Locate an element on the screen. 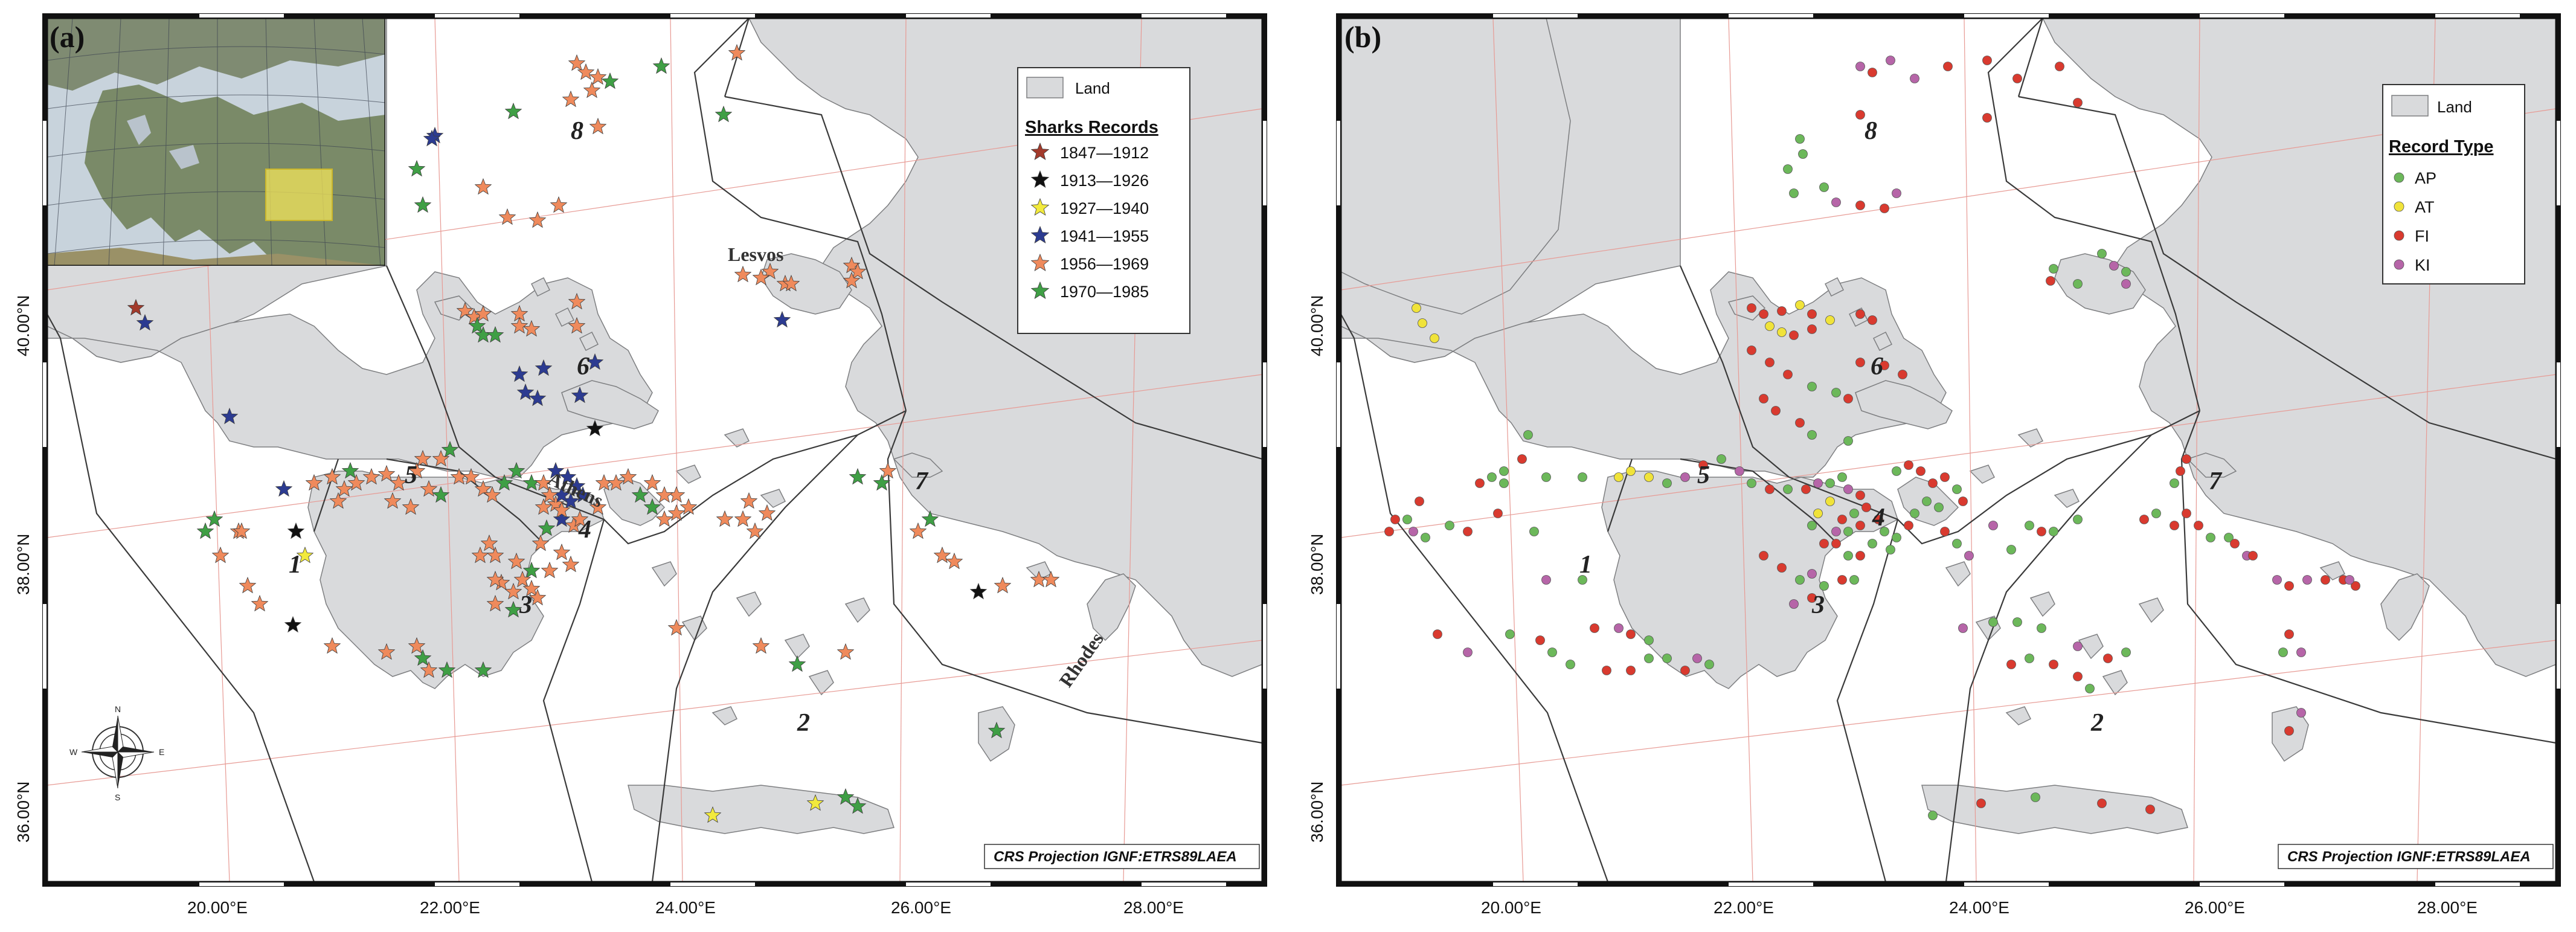  legend-entry-label: 1847—1912 is located at coordinates (1104, 153).